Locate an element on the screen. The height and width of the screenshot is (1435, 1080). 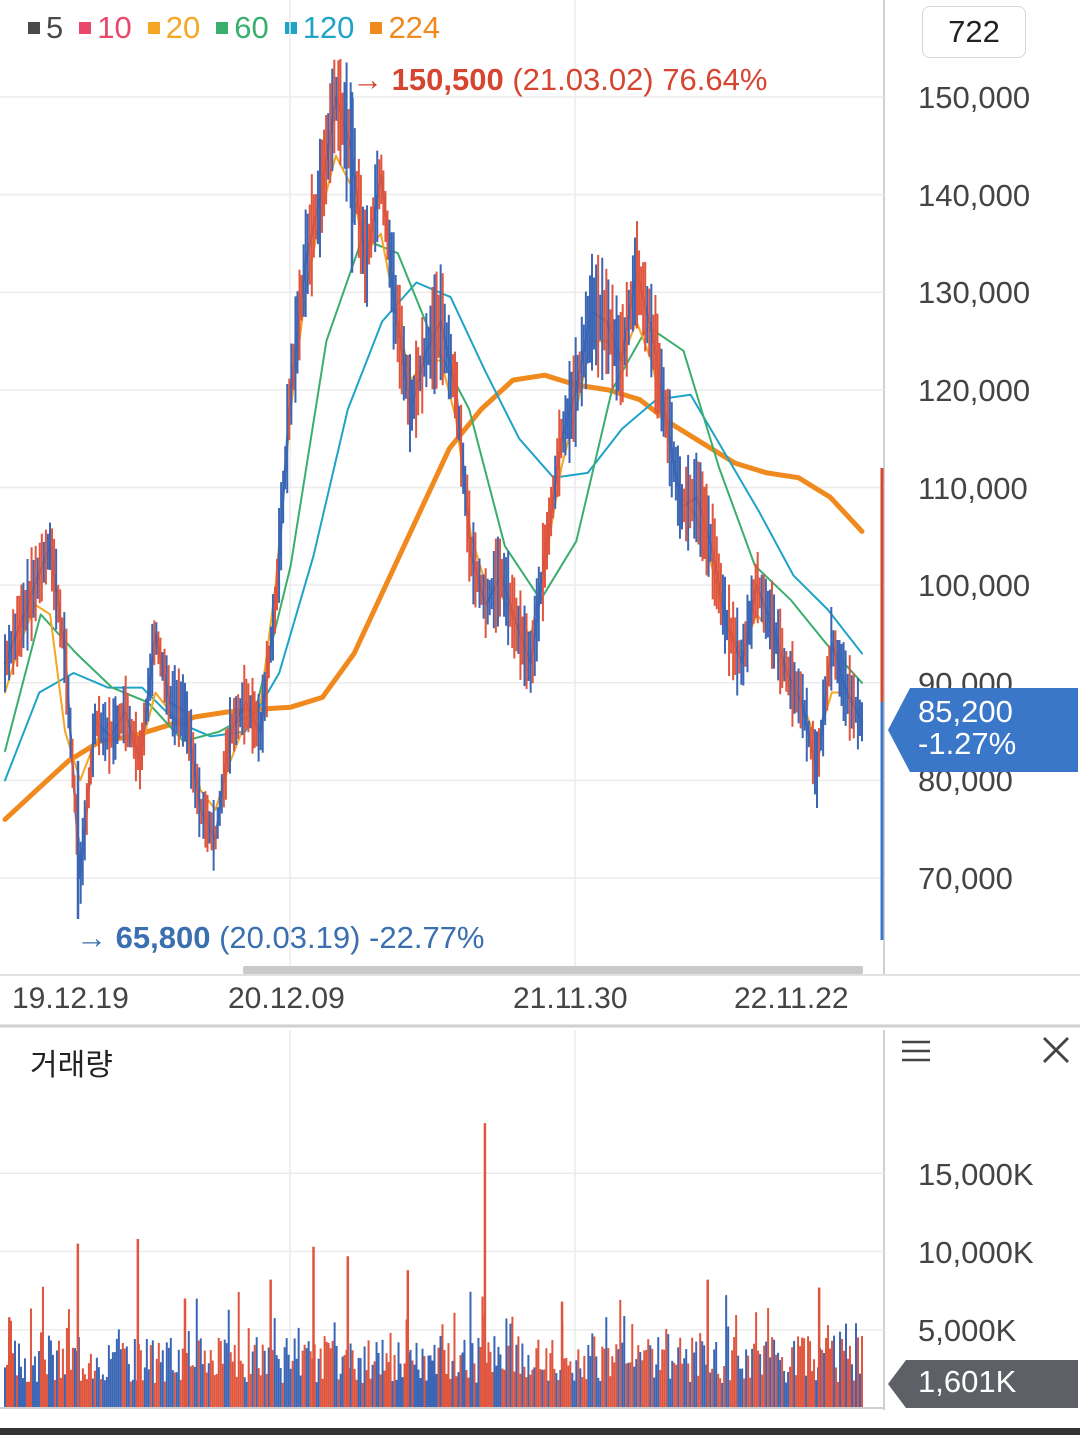
current-price-badge is located at coordinates (983, 730).